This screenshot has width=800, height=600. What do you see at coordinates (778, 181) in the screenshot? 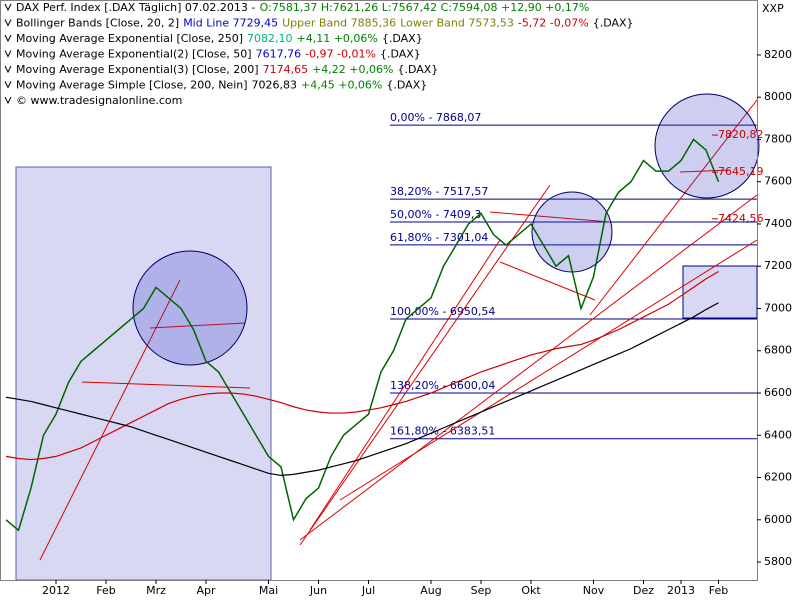
I see `y-tick-label: 7600` at bounding box center [778, 181].